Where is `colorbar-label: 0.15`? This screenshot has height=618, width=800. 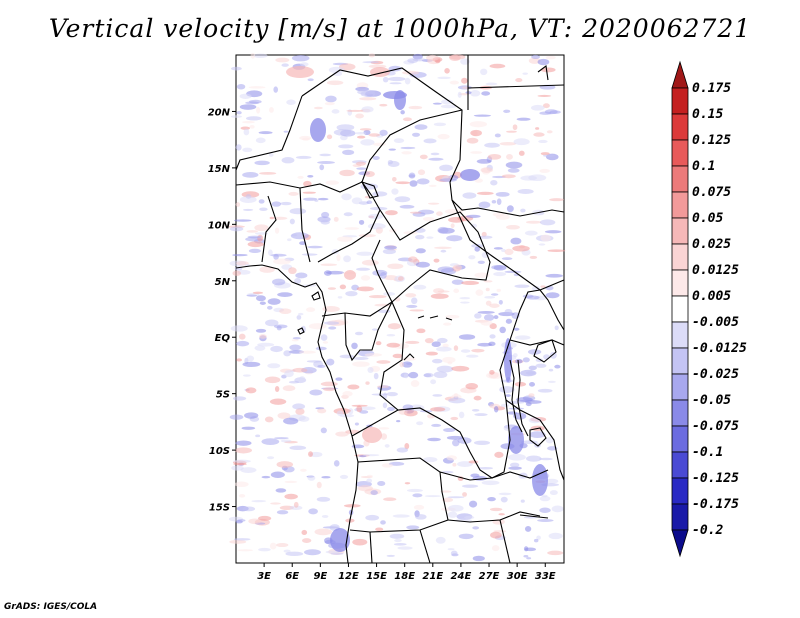
colorbar-label: 0.15 is located at coordinates (707, 114).